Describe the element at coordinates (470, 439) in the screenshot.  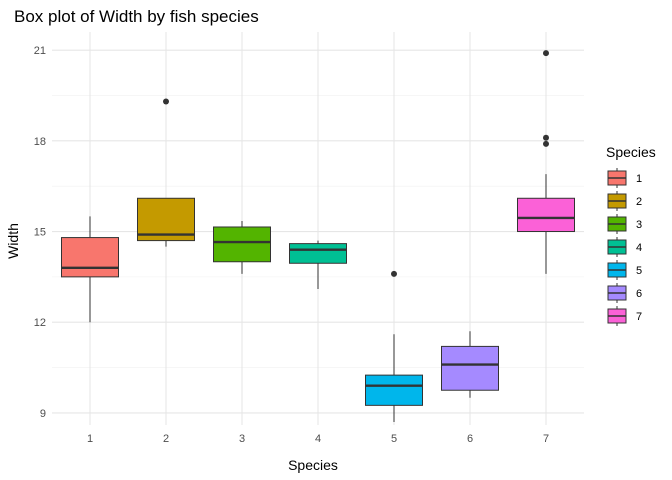
I see `x-tick-label: 6` at that location.